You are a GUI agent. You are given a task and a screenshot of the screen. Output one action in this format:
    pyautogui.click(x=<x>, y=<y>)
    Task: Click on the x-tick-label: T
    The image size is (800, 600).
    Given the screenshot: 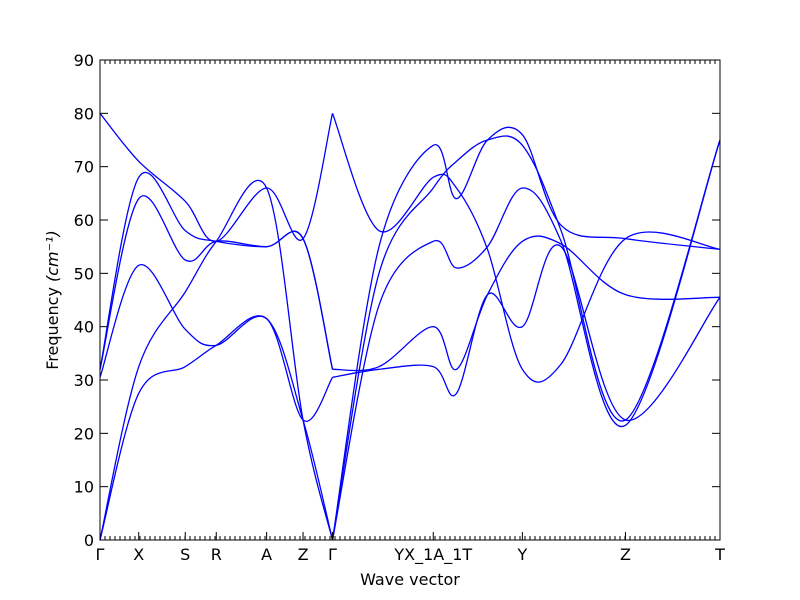 What is the action you would take?
    pyautogui.click(x=719, y=554)
    